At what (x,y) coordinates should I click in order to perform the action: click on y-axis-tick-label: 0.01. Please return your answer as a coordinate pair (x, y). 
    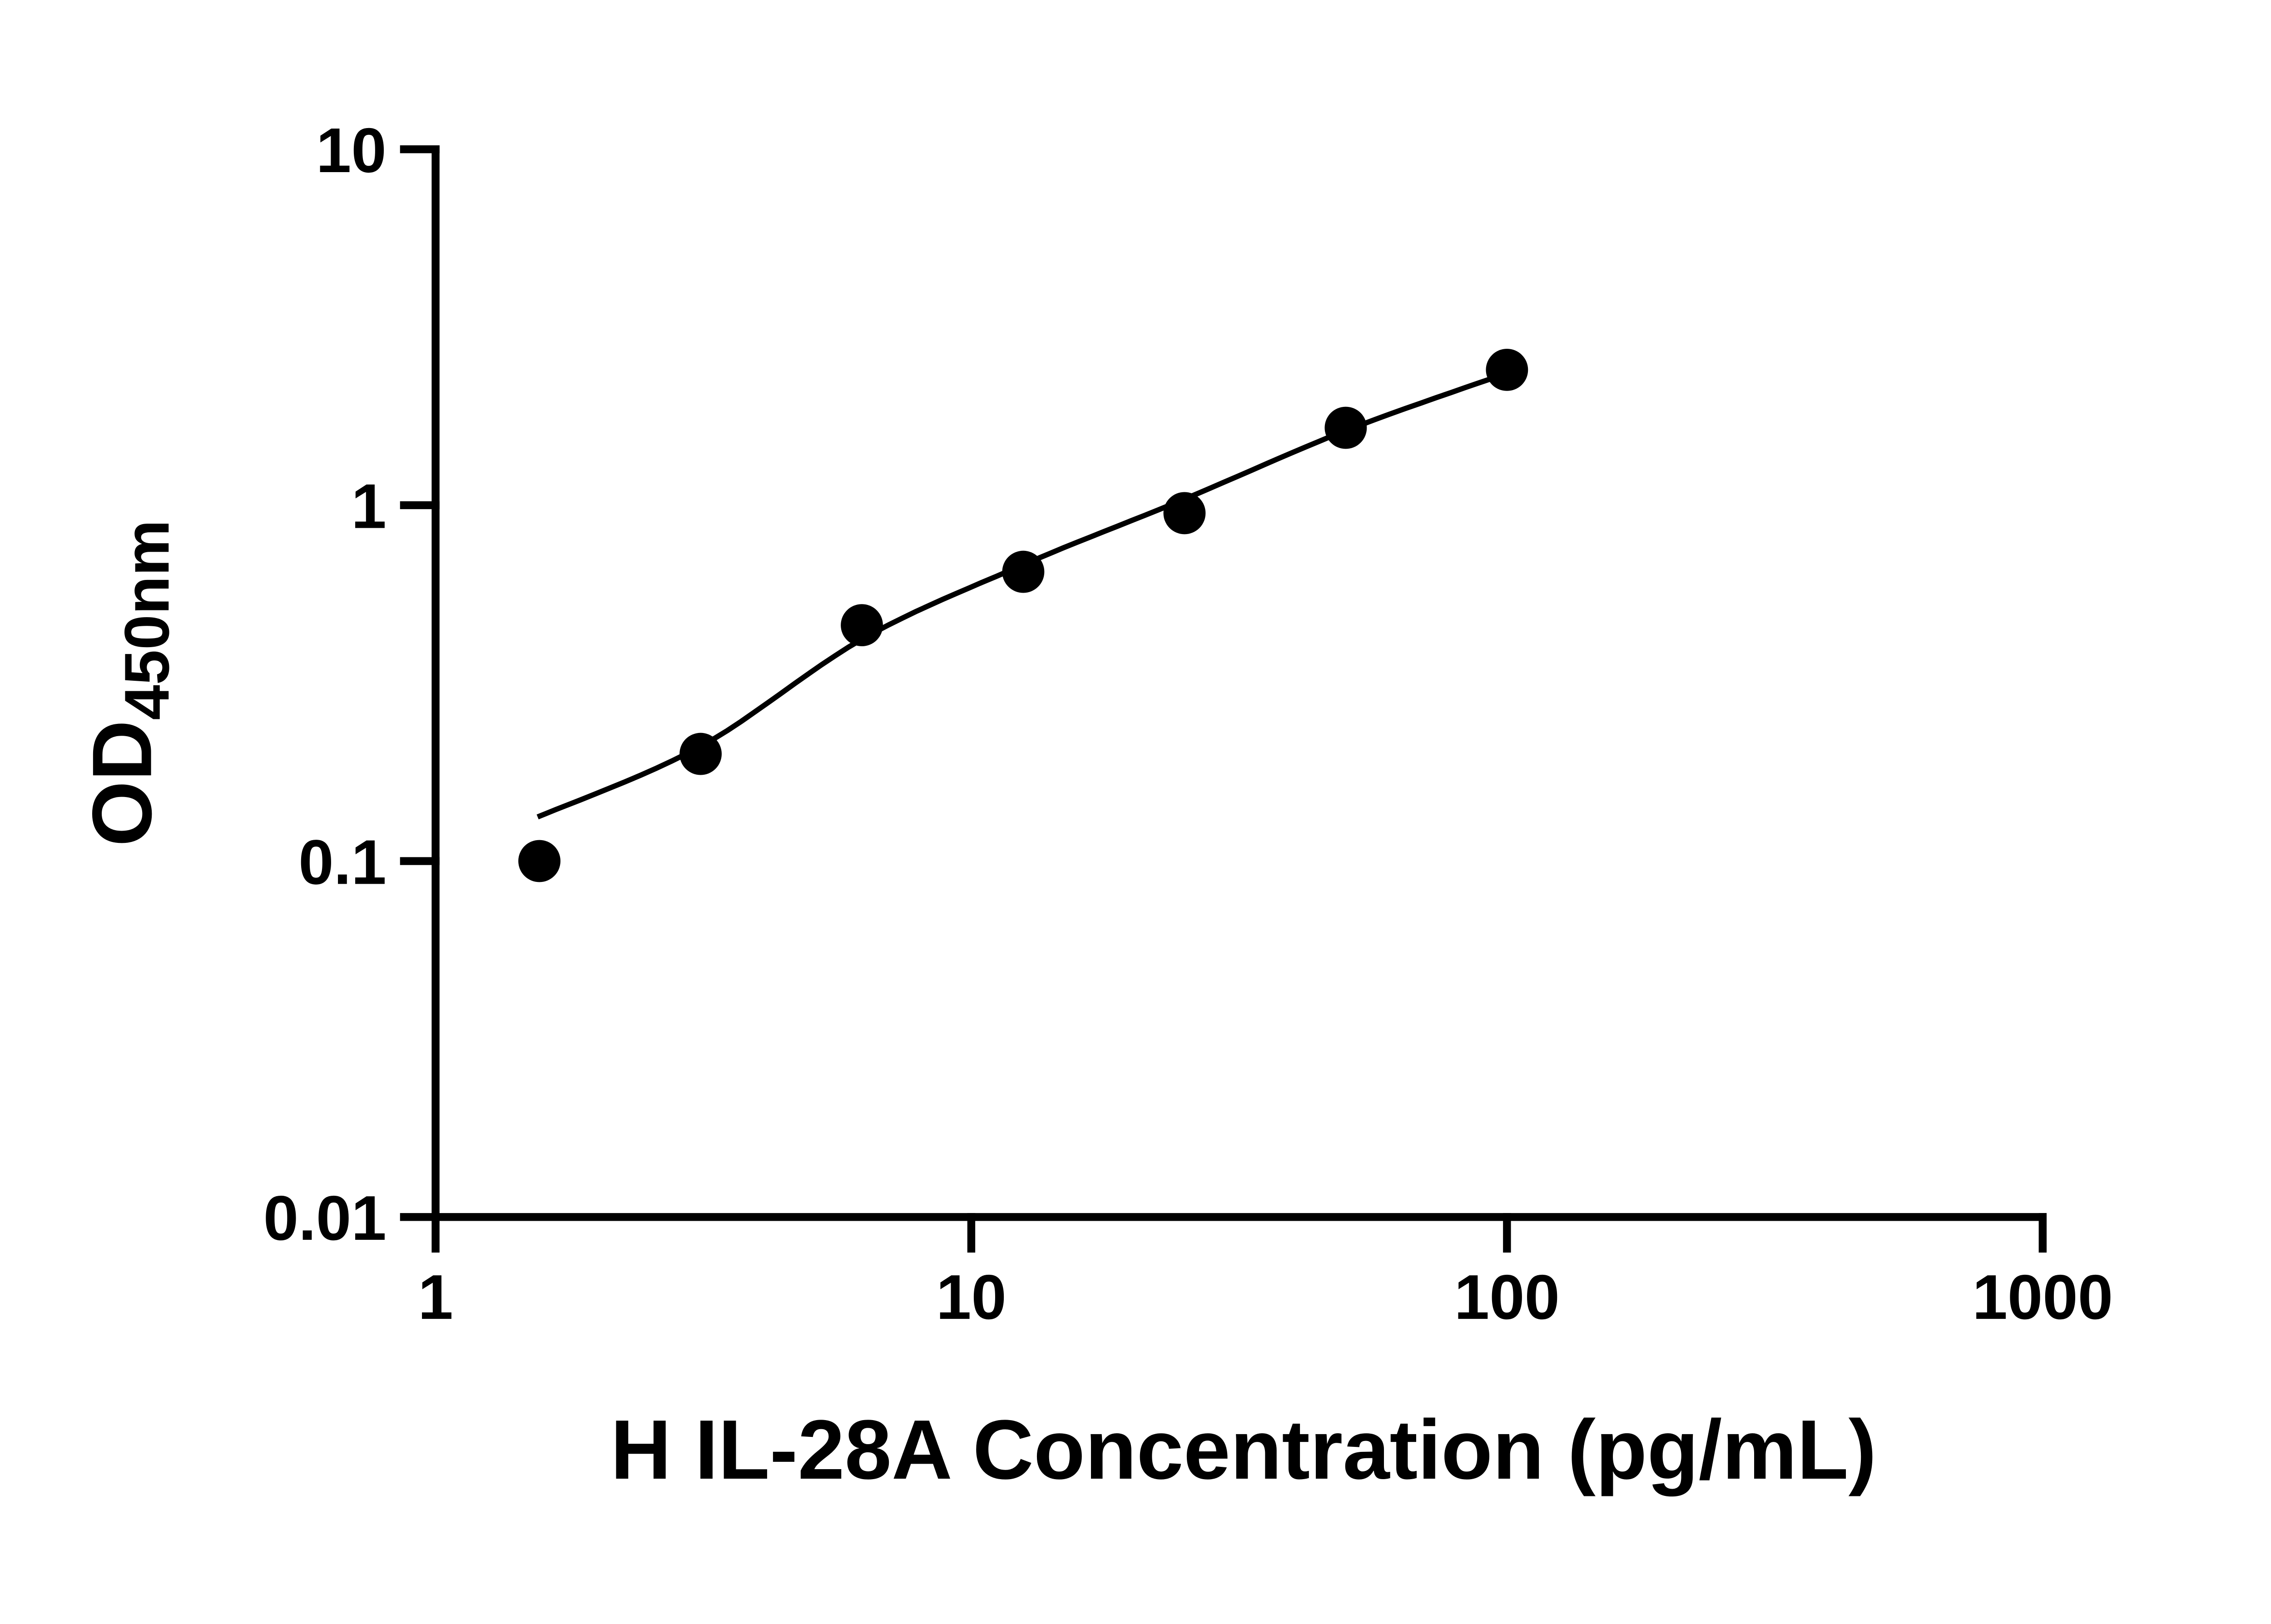
    Looking at the image, I should click on (325, 1218).